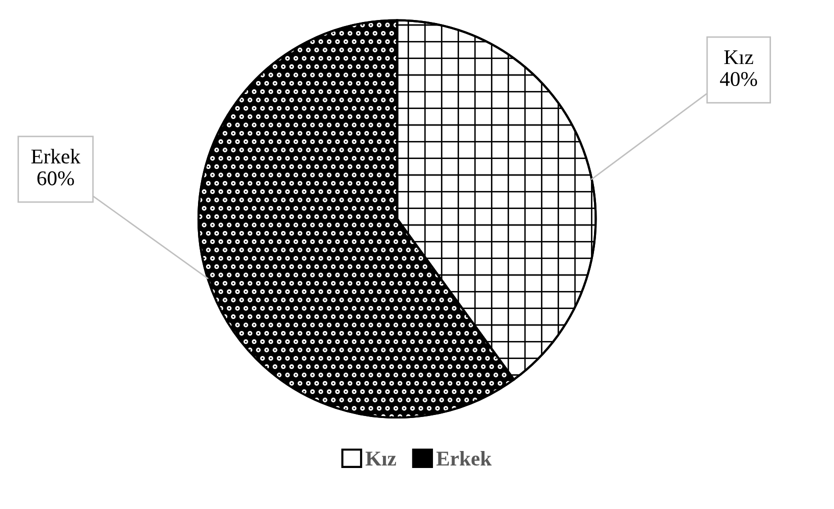 The width and height of the screenshot is (834, 509). Describe the element at coordinates (381, 459) in the screenshot. I see `legend-label: Kız` at that location.